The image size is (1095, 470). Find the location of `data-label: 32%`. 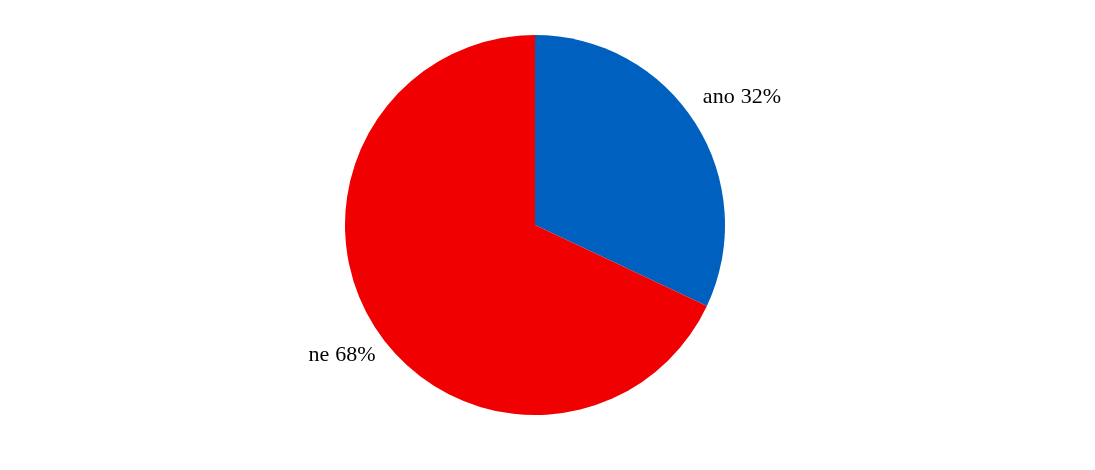

data-label: 32% is located at coordinates (760, 96).